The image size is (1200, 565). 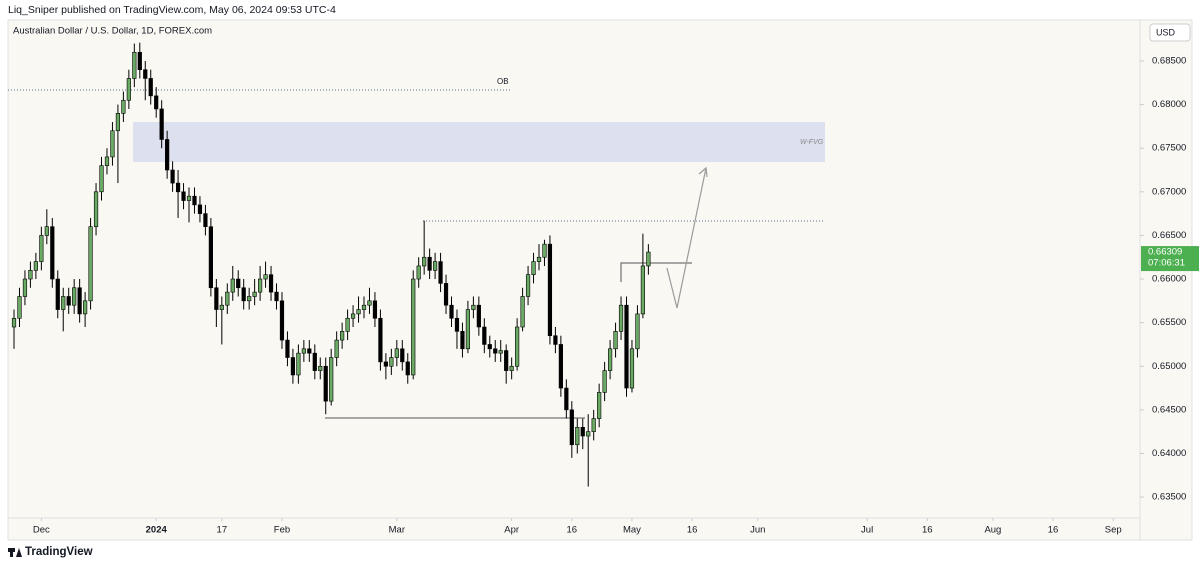 I want to click on currency-button, so click(x=1170, y=32).